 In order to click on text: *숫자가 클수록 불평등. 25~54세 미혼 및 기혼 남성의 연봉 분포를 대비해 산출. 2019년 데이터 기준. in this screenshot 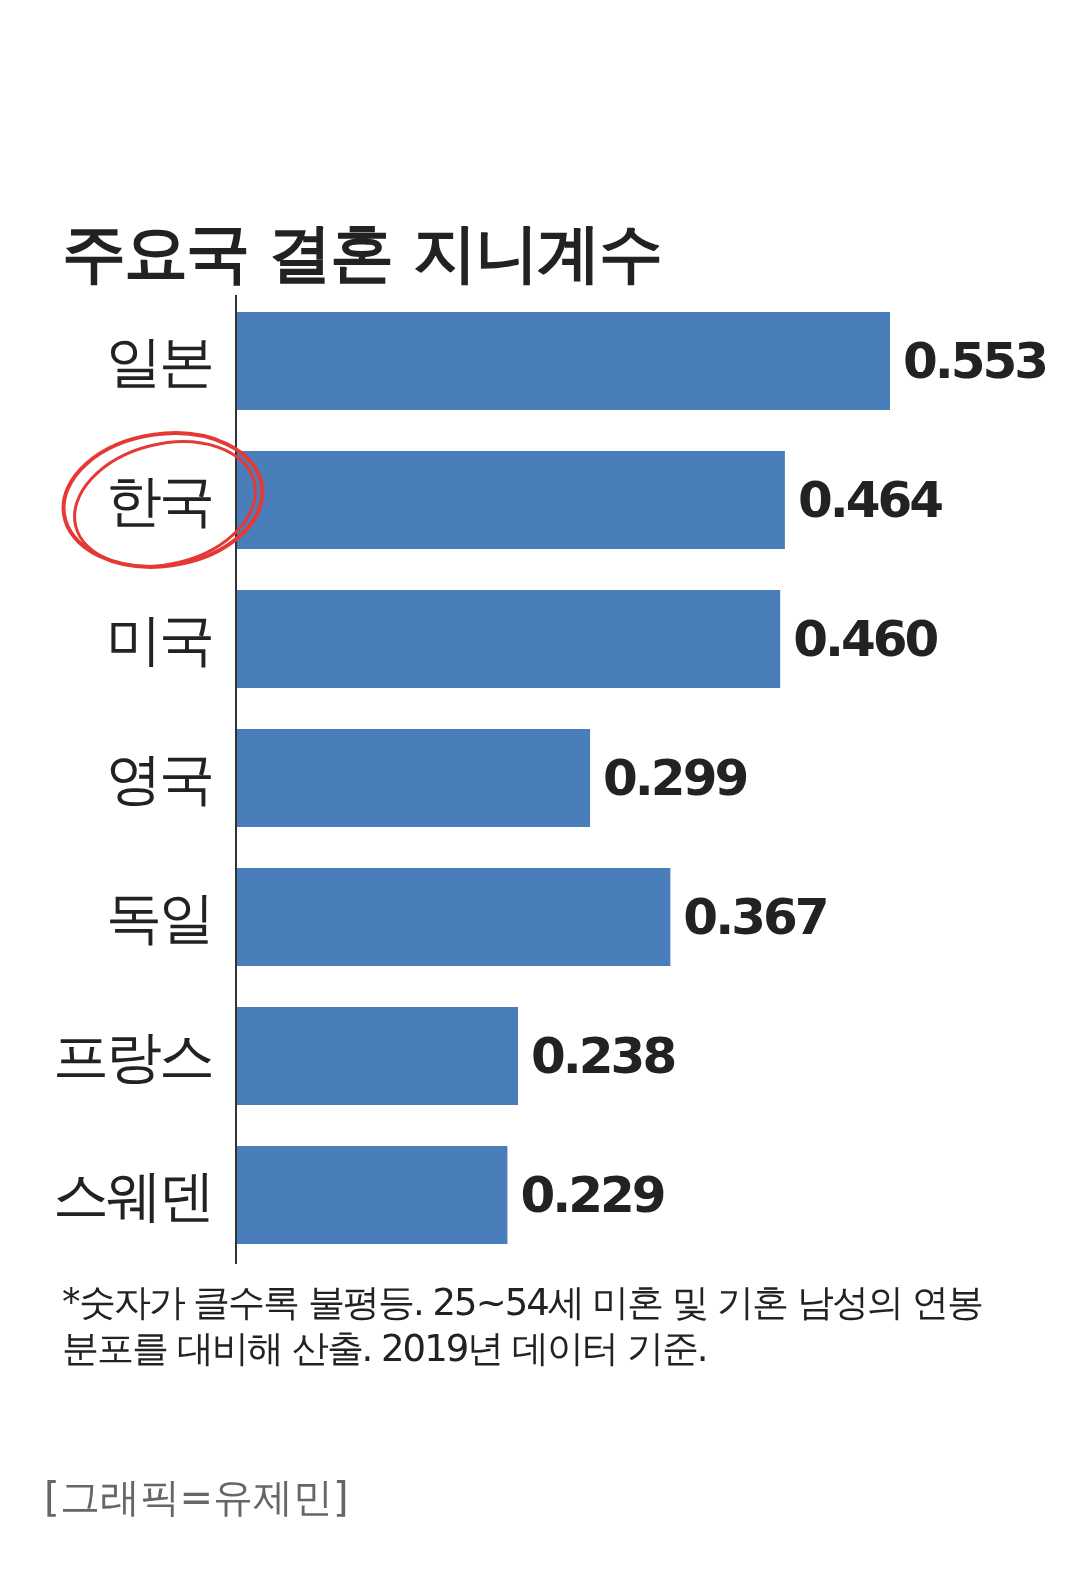, I will do `click(522, 1326)`.